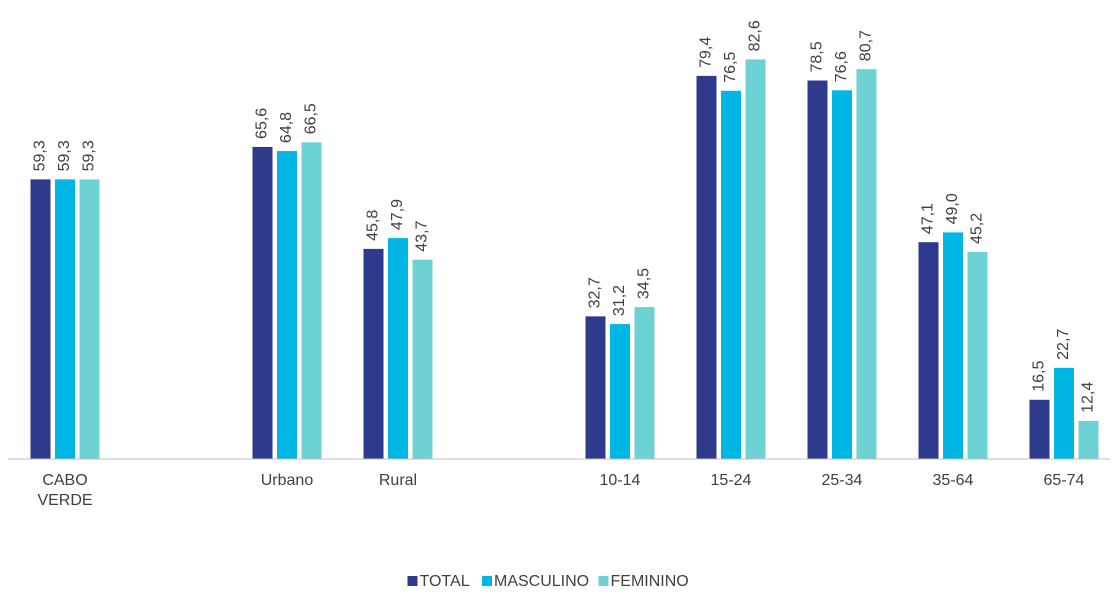 This screenshot has height=596, width=1113. I want to click on data-label: 76,5, so click(730, 67).